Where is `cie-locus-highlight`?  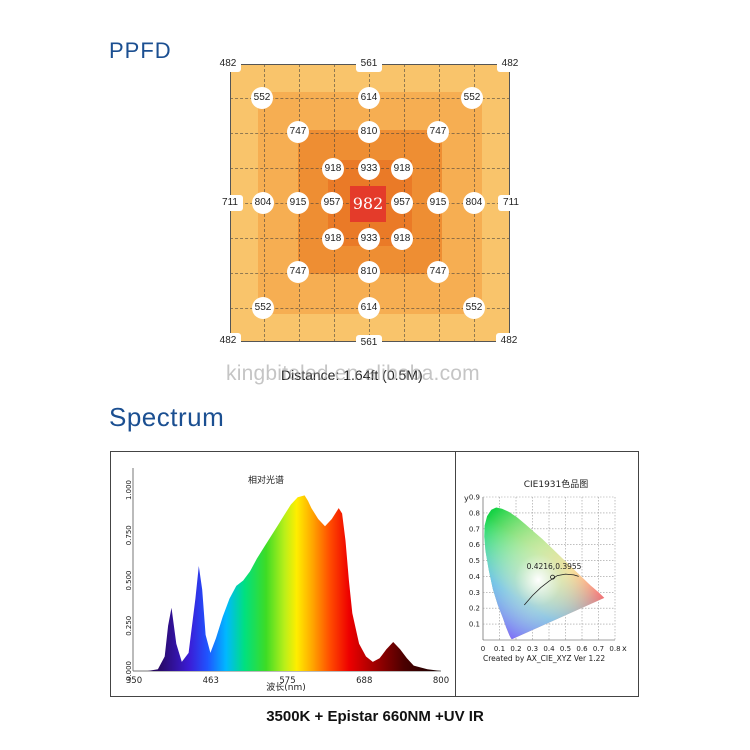 cie-locus-highlight is located at coordinates (544, 573).